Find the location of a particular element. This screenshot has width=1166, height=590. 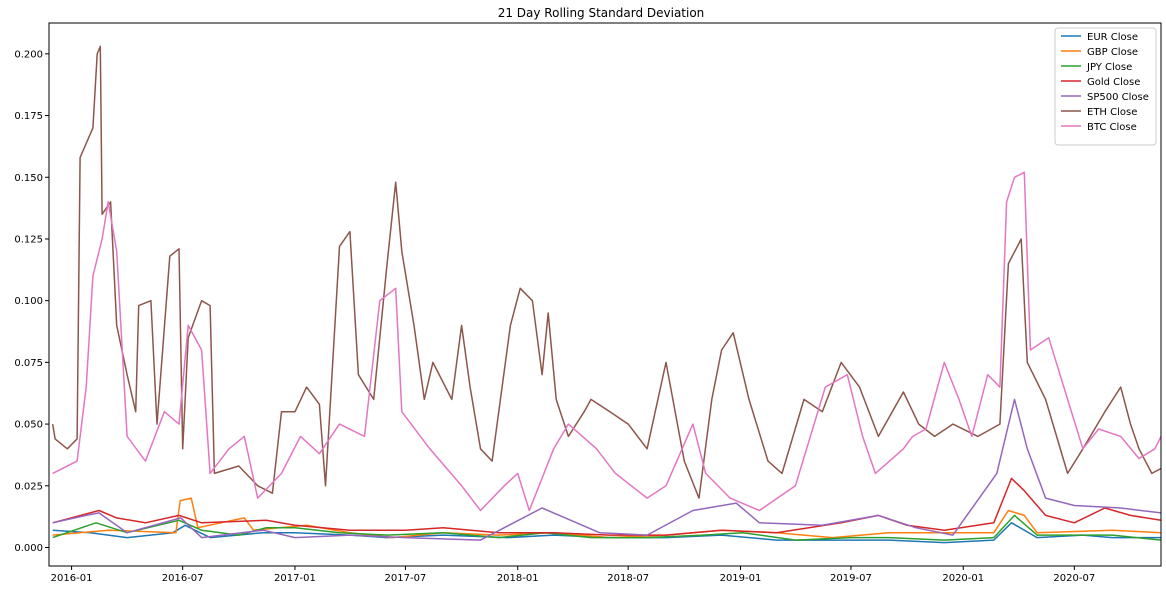

y-tick-label: 0.100 is located at coordinates (28, 301).